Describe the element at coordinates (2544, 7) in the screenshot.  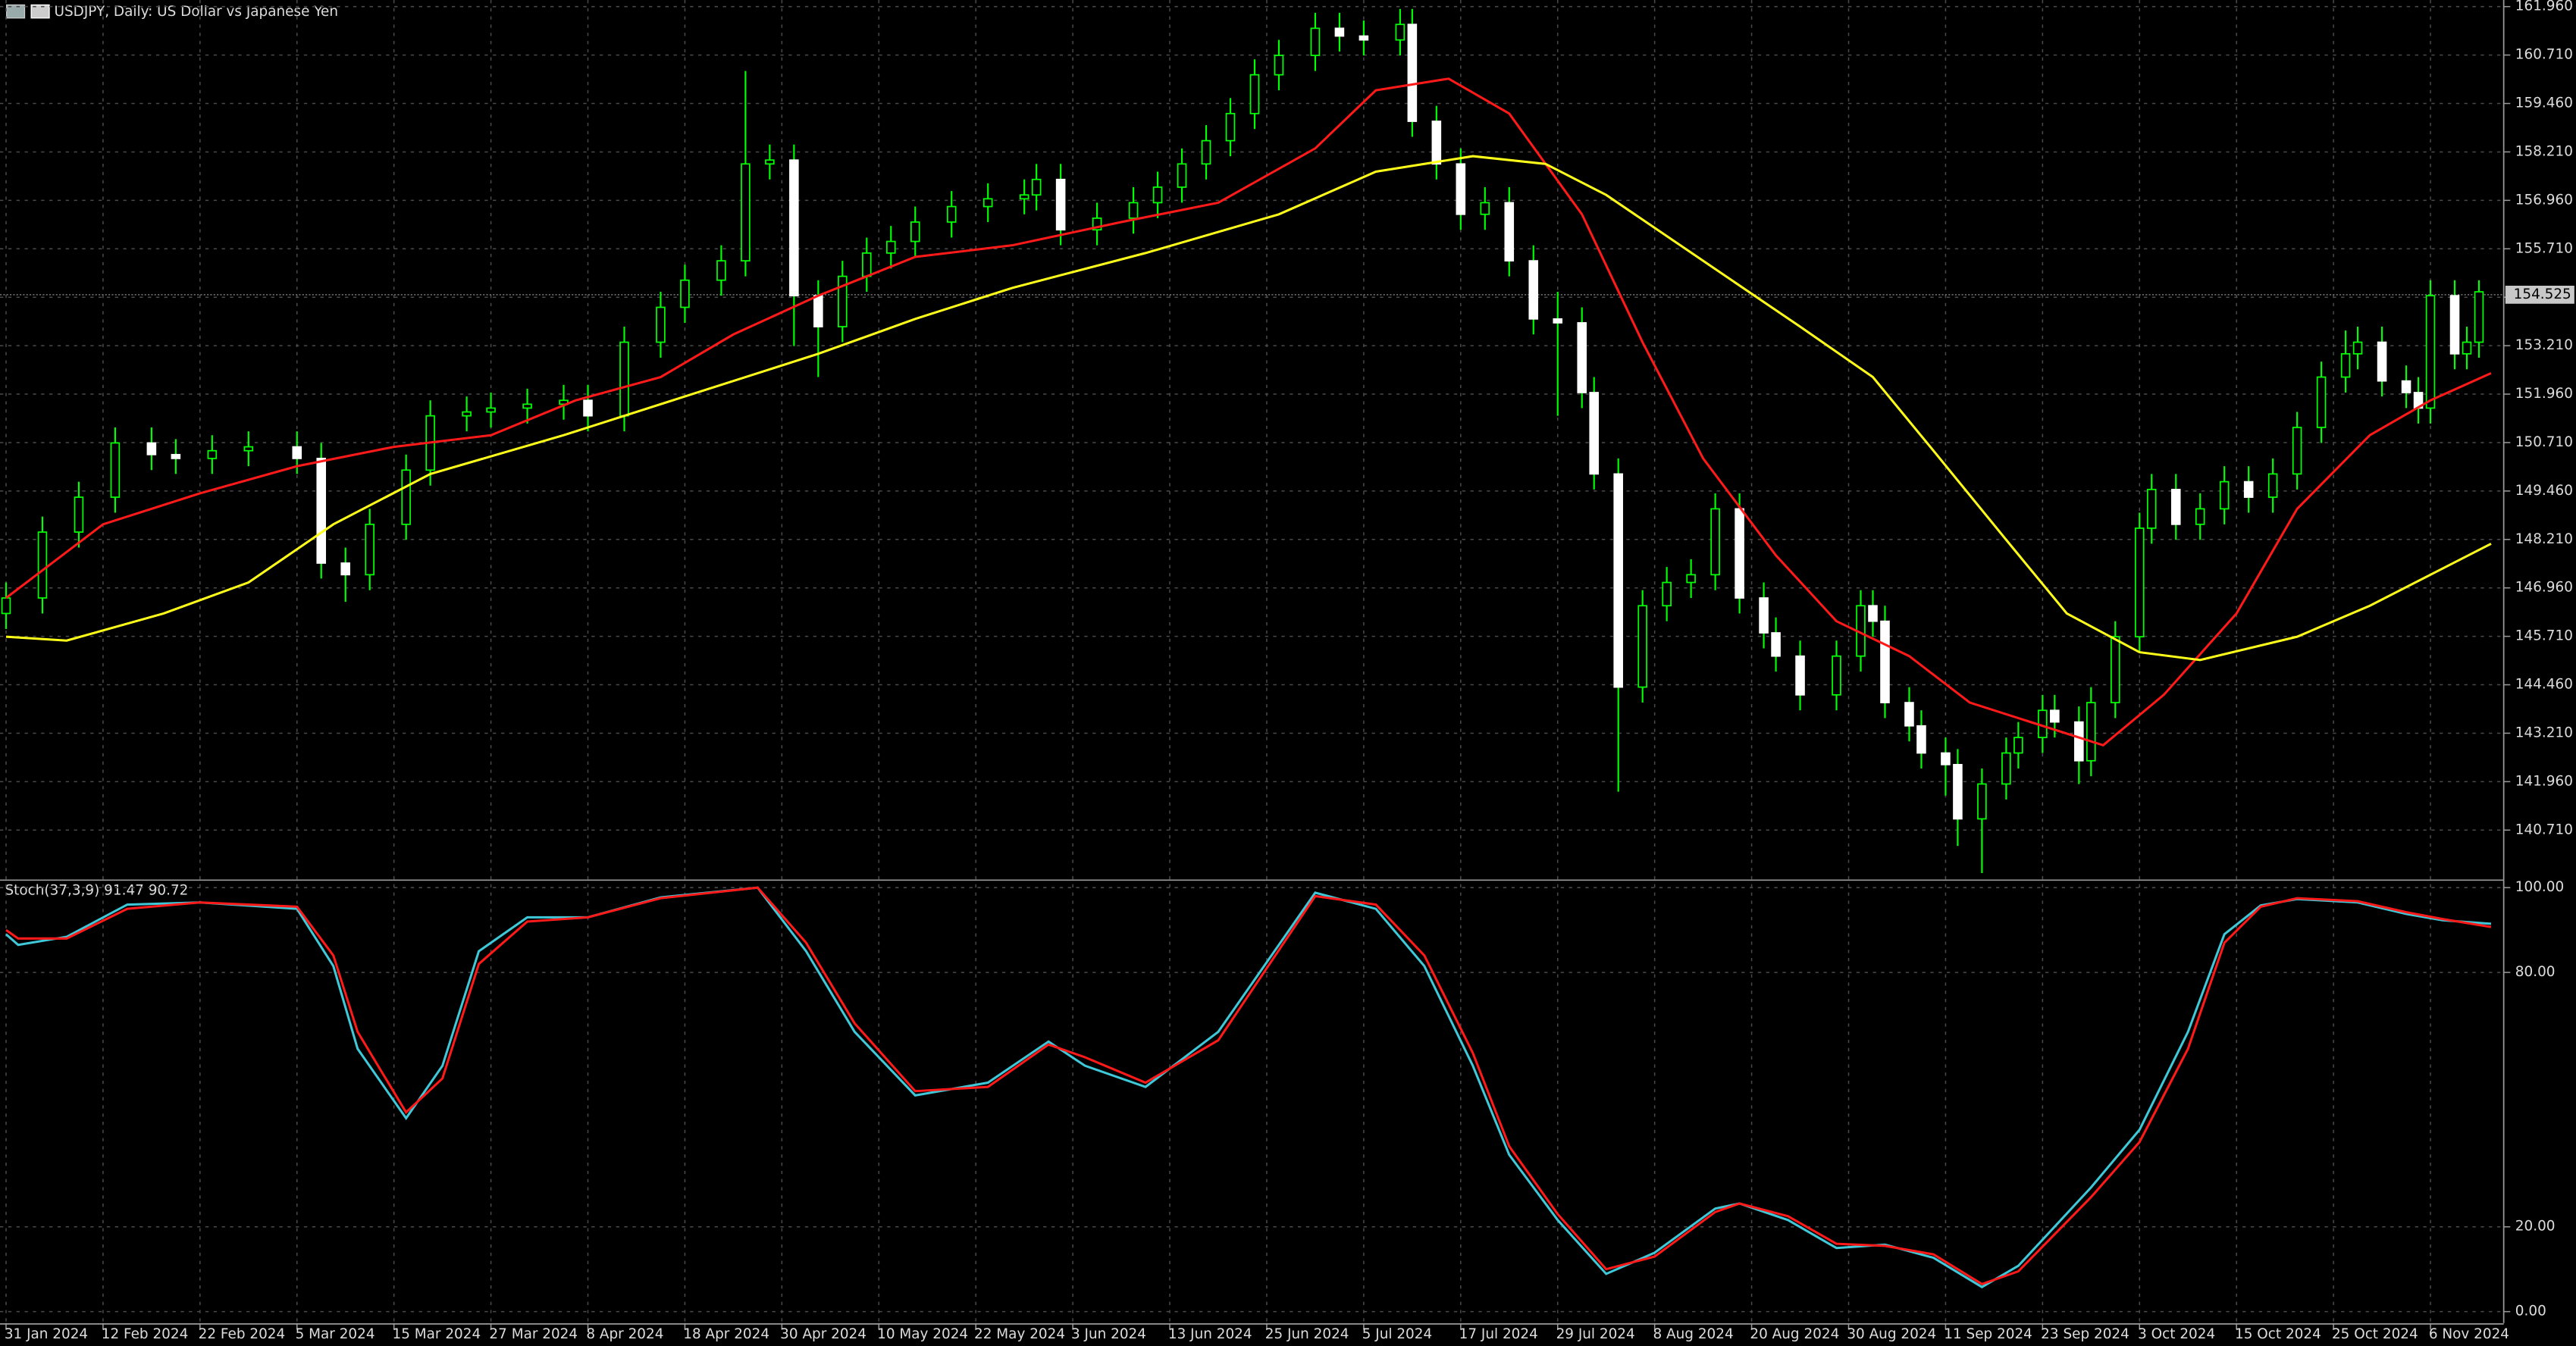
I see `y-tick-label: 161.960` at that location.